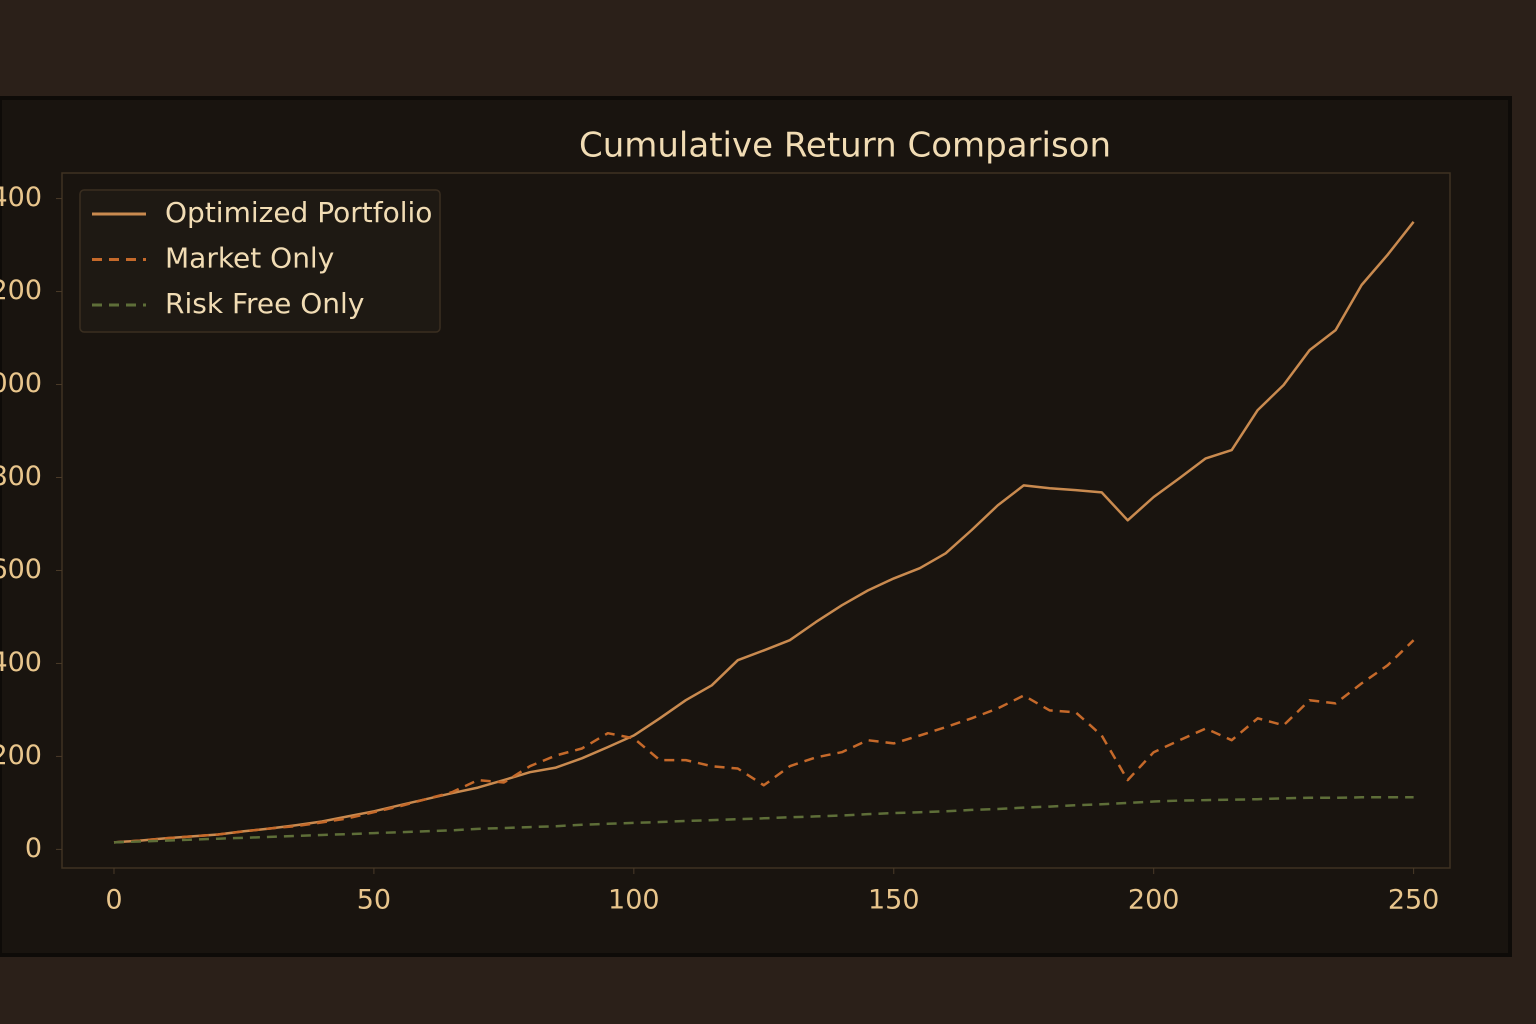  Describe the element at coordinates (763, 820) in the screenshot. I see `series-line` at that location.